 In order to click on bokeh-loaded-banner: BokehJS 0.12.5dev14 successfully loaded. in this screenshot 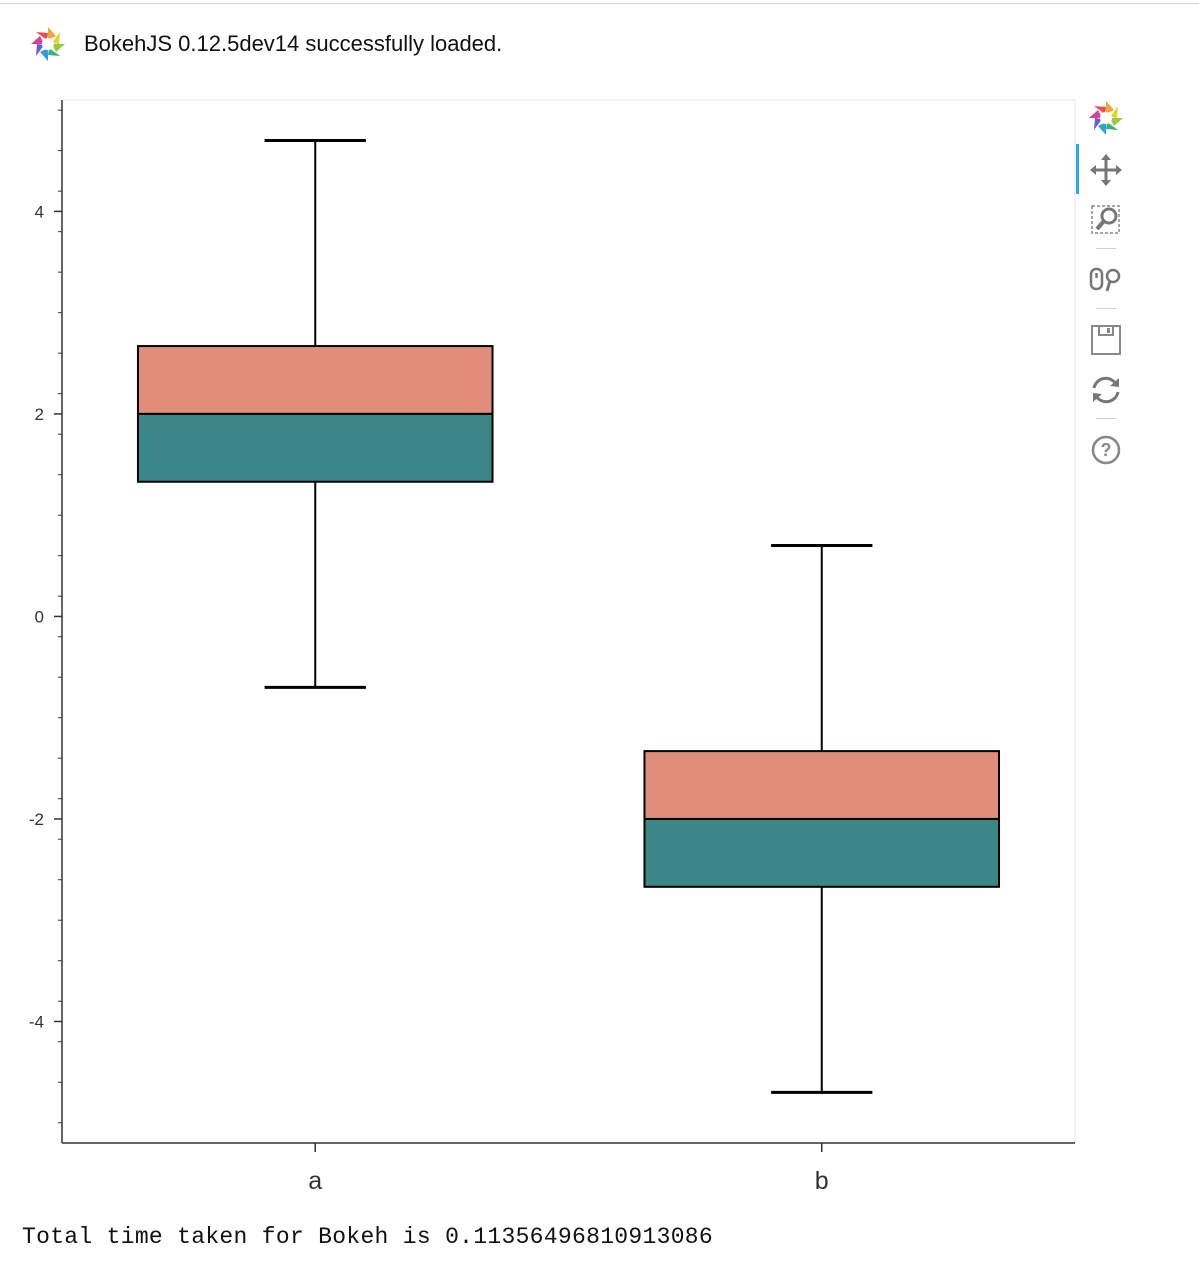, I will do `click(265, 44)`.